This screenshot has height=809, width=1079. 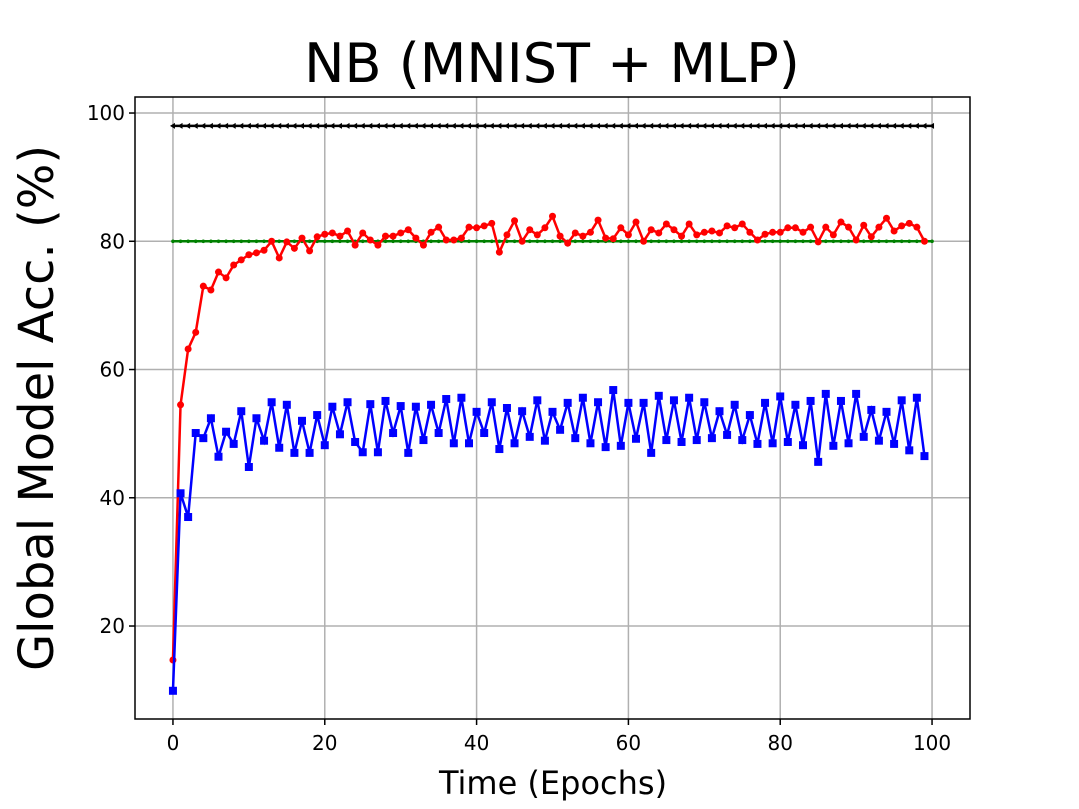 I want to click on y-tick-label: 80, so click(x=112, y=241).